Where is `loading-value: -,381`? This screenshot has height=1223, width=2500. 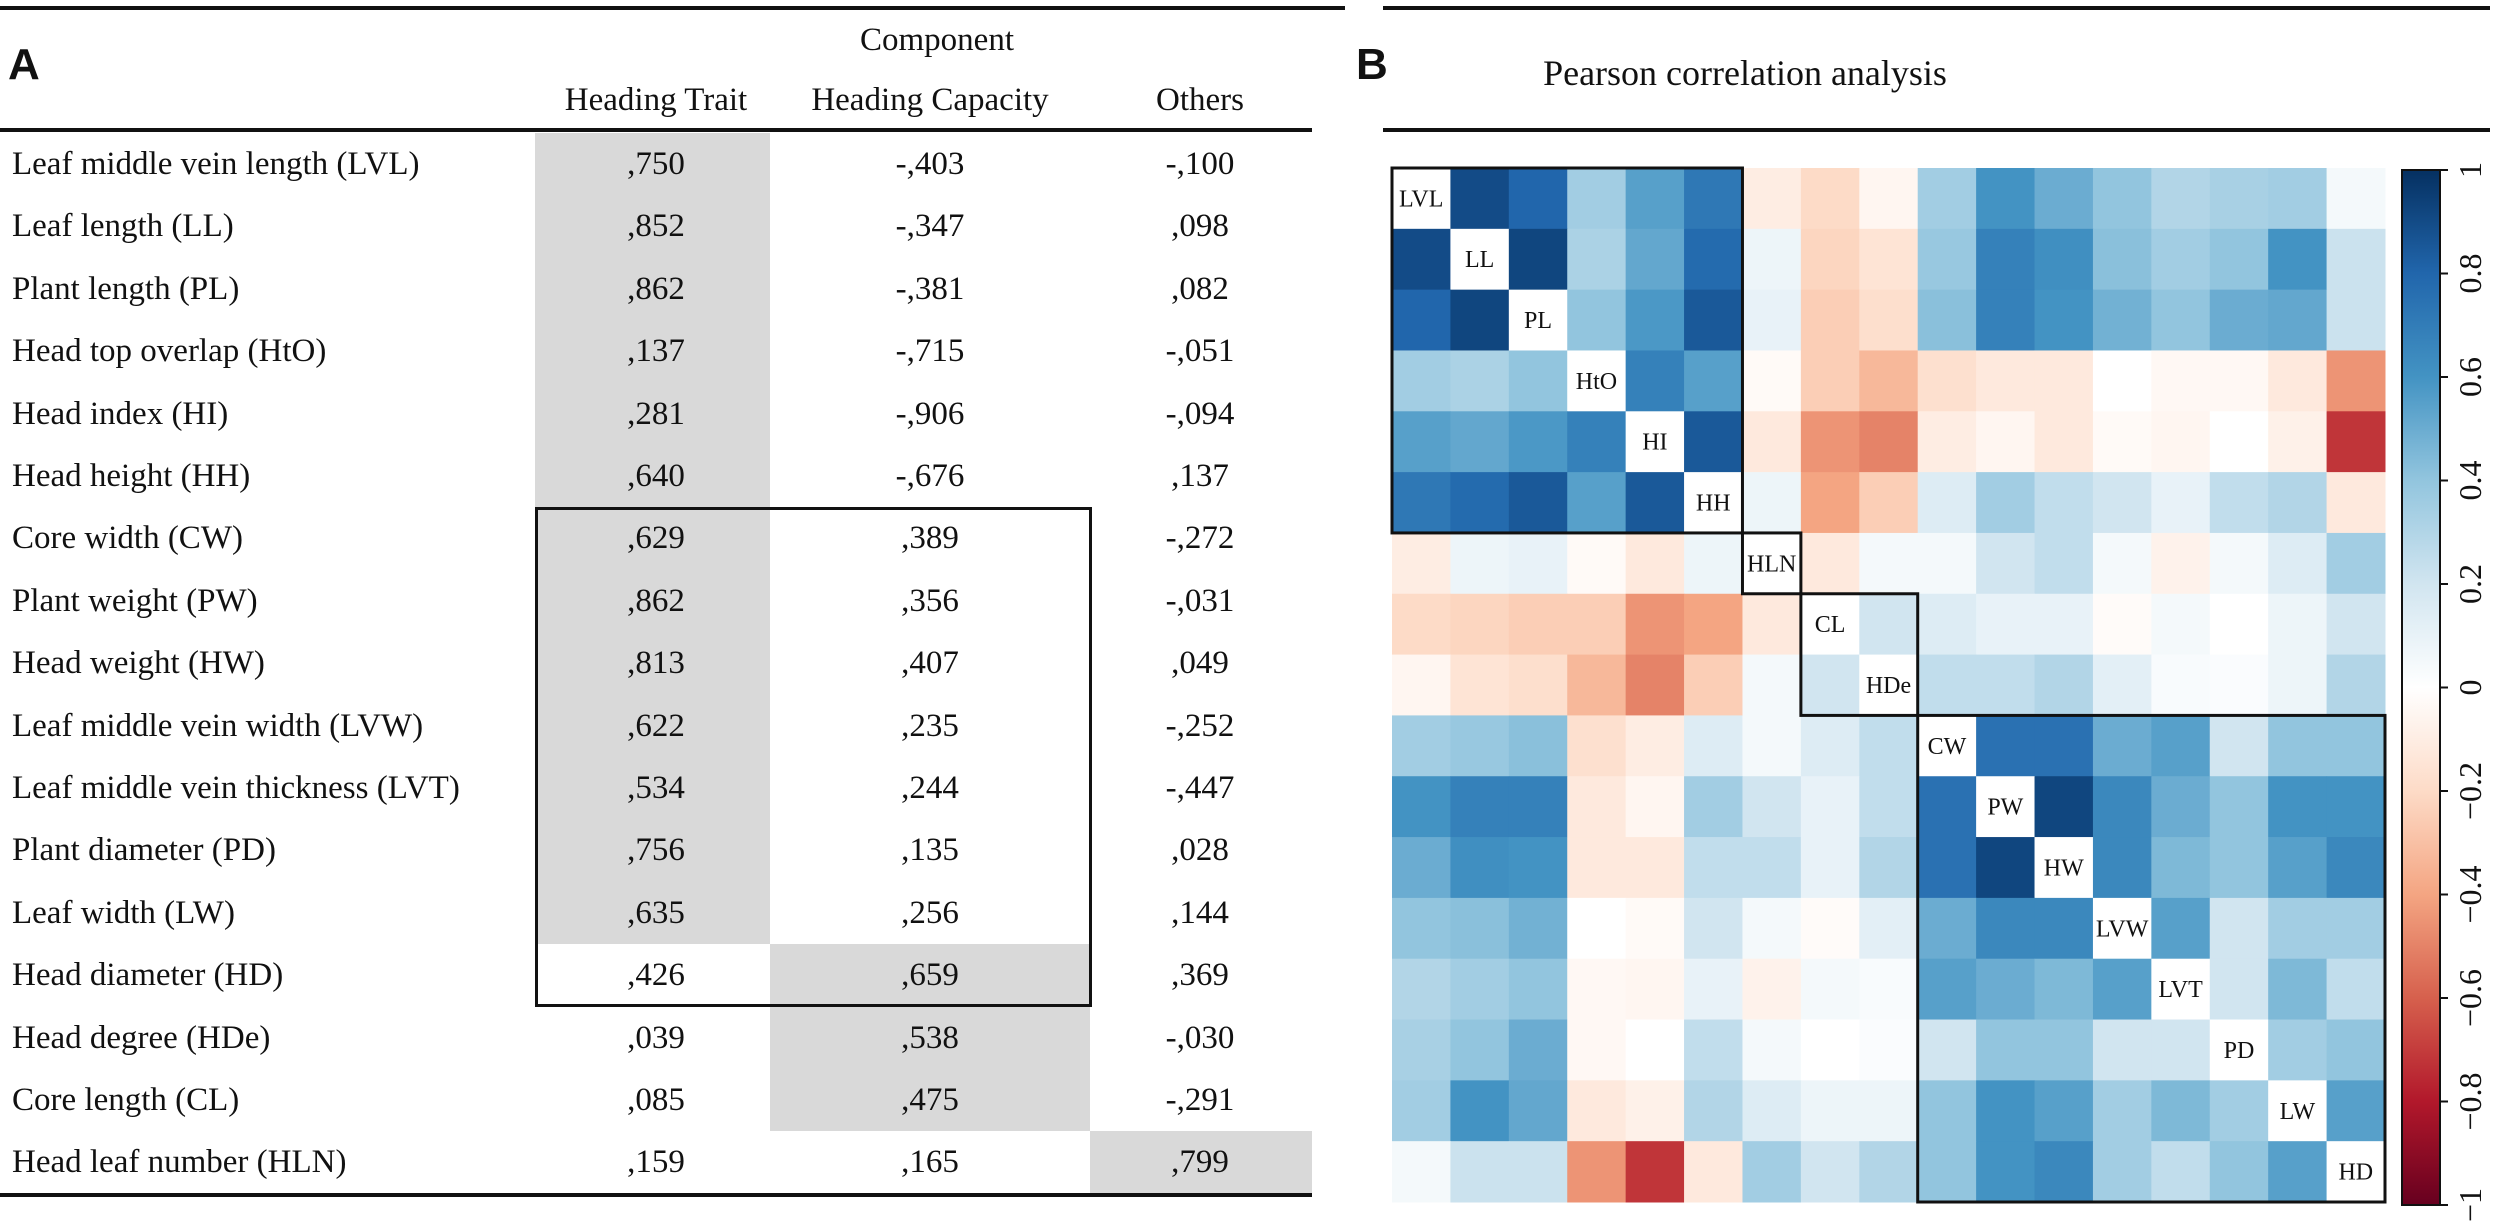 loading-value: -,381 is located at coordinates (930, 288).